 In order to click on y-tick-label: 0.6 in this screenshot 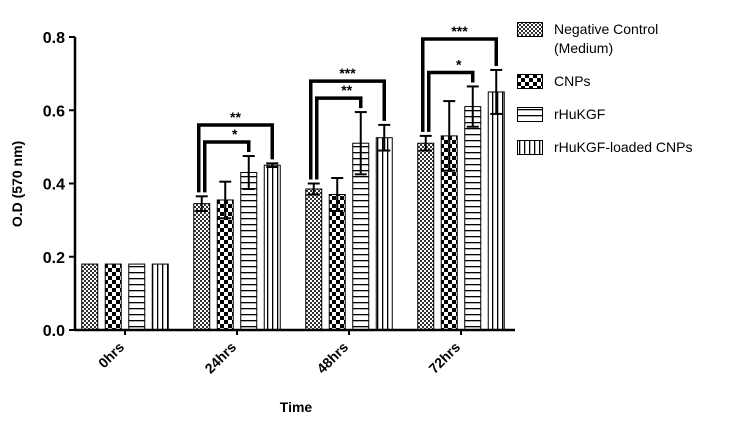, I will do `click(54, 111)`.